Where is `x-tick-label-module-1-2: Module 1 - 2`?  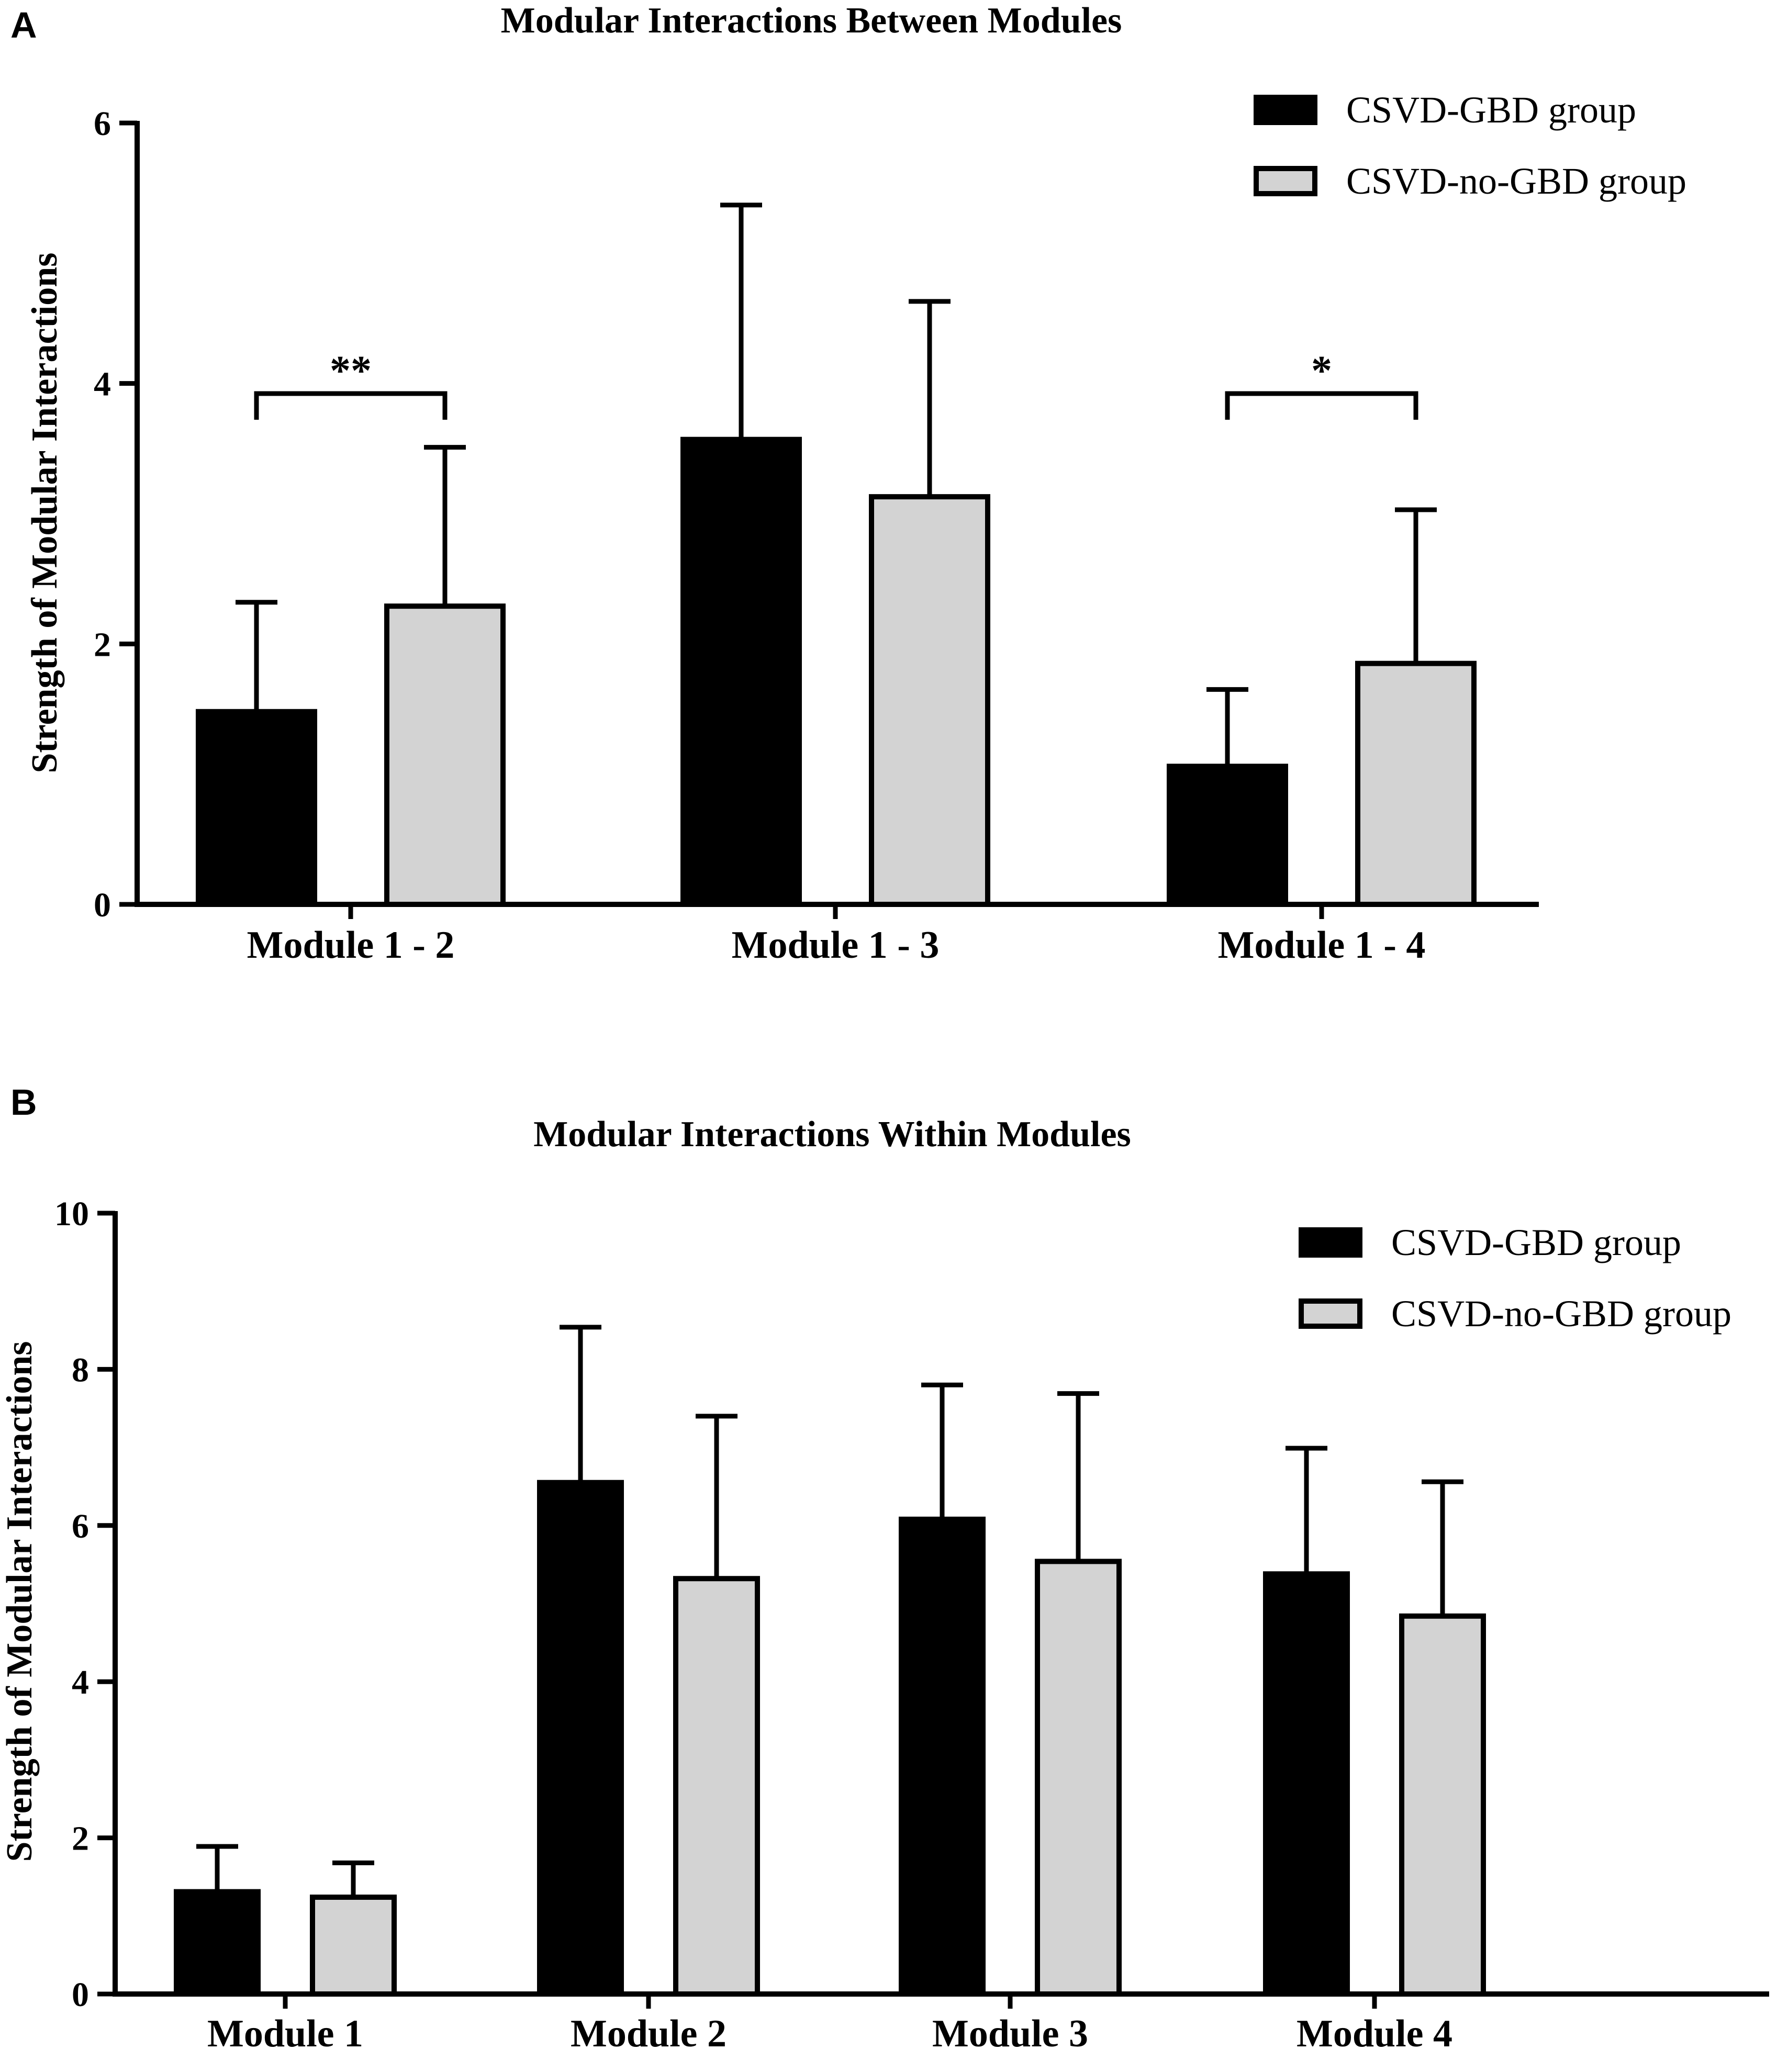 x-tick-label-module-1-2: Module 1 - 2 is located at coordinates (351, 945).